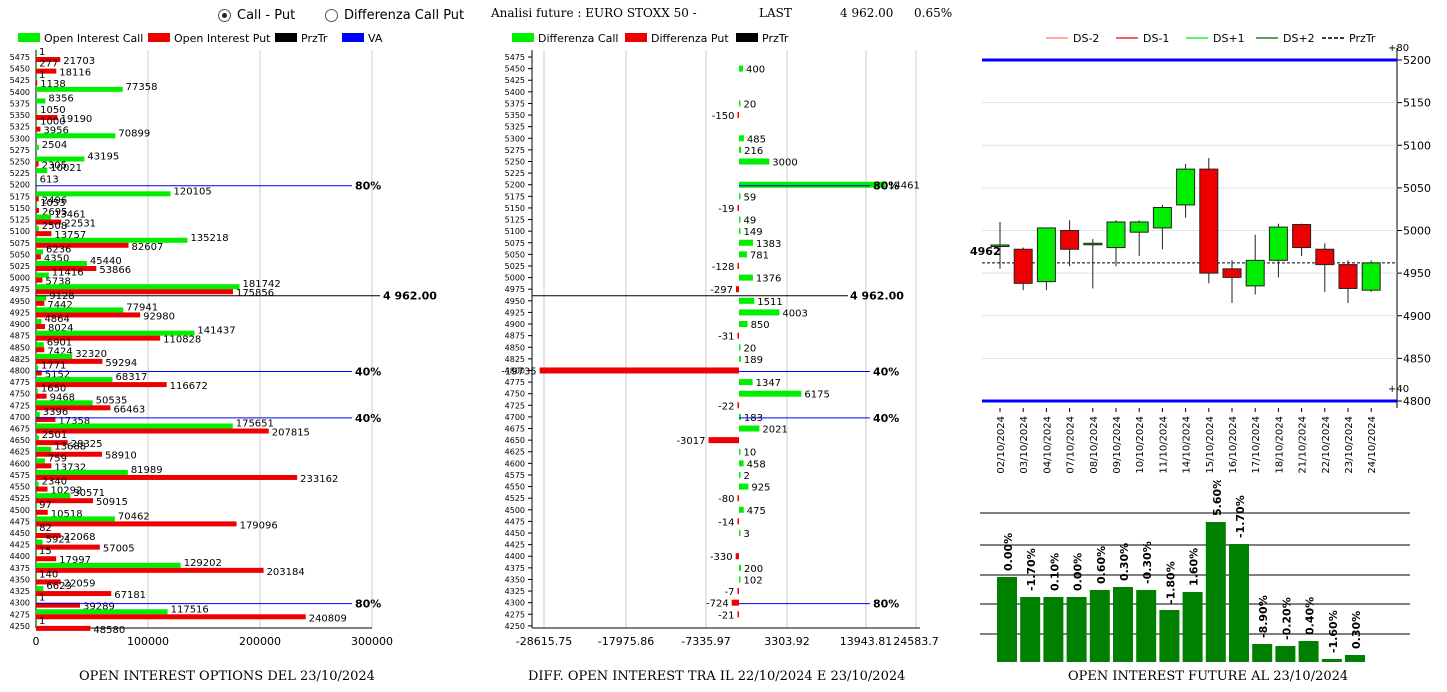 This screenshot has height=692, width=1447. I want to click on data-label-call: 13688, so click(70, 447).